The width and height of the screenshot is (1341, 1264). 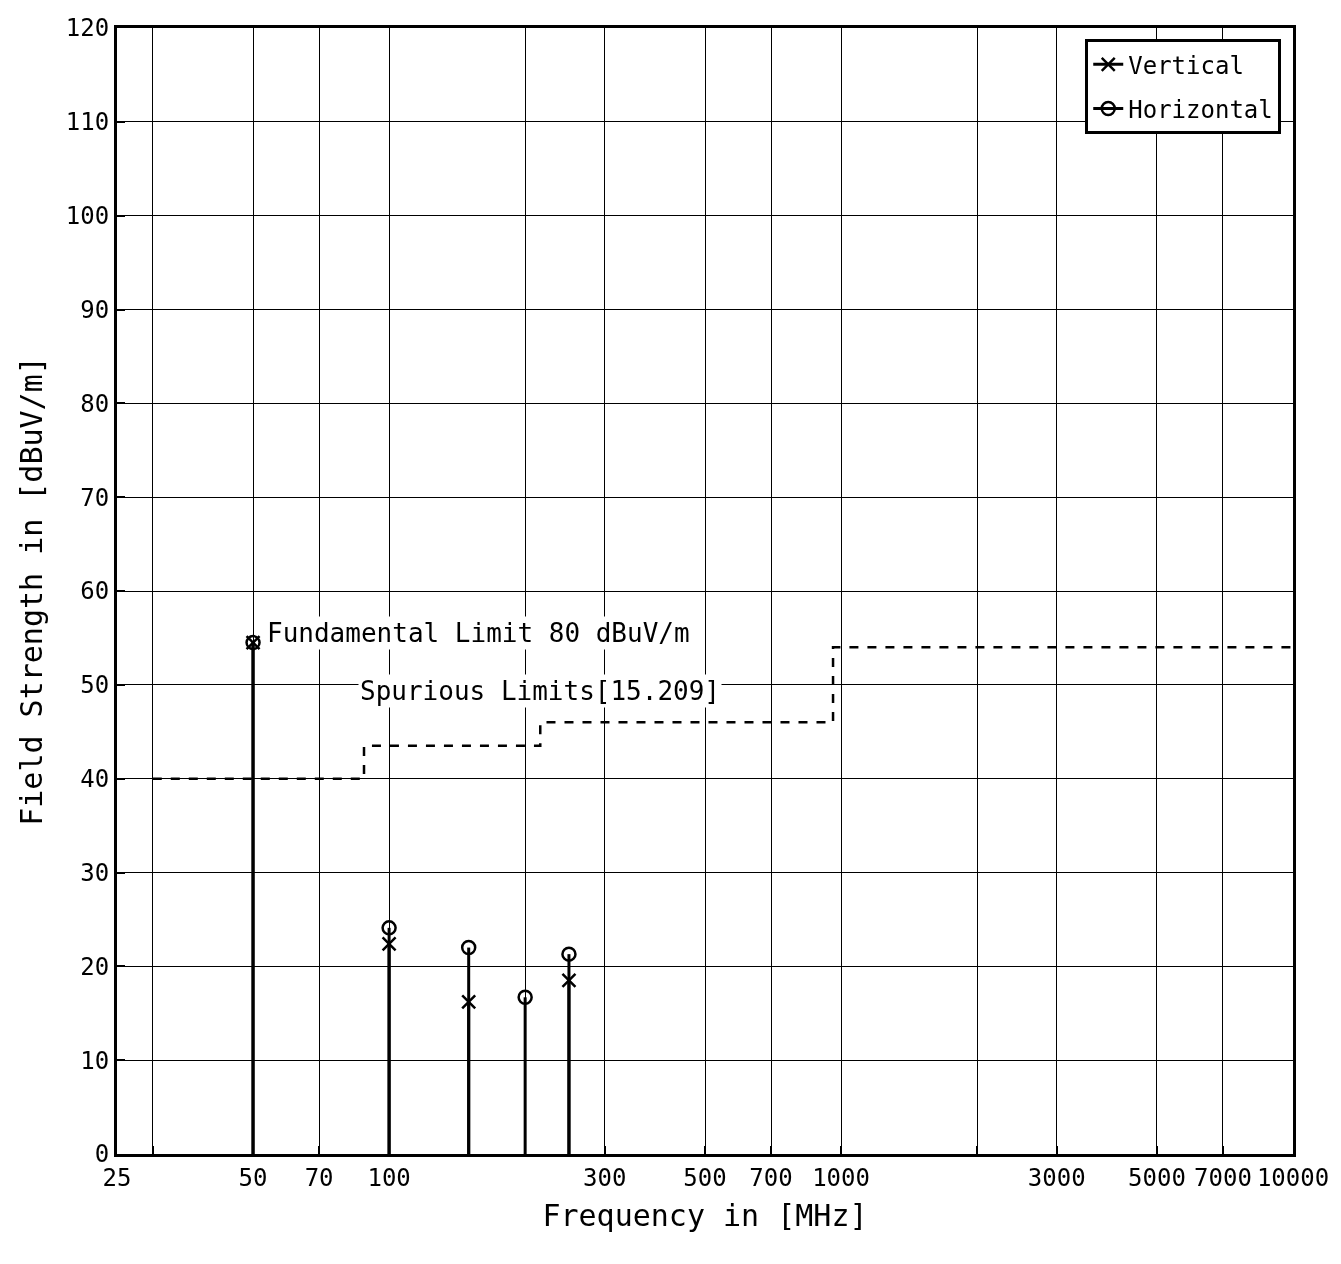 I want to click on y-tick-label: 70, so click(x=95, y=497).